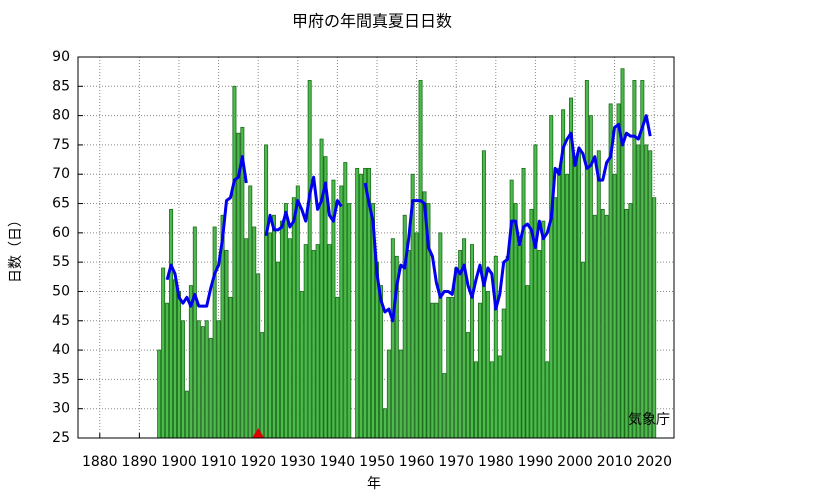  Describe the element at coordinates (61, 350) in the screenshot. I see `y-tick-label: 40` at that location.